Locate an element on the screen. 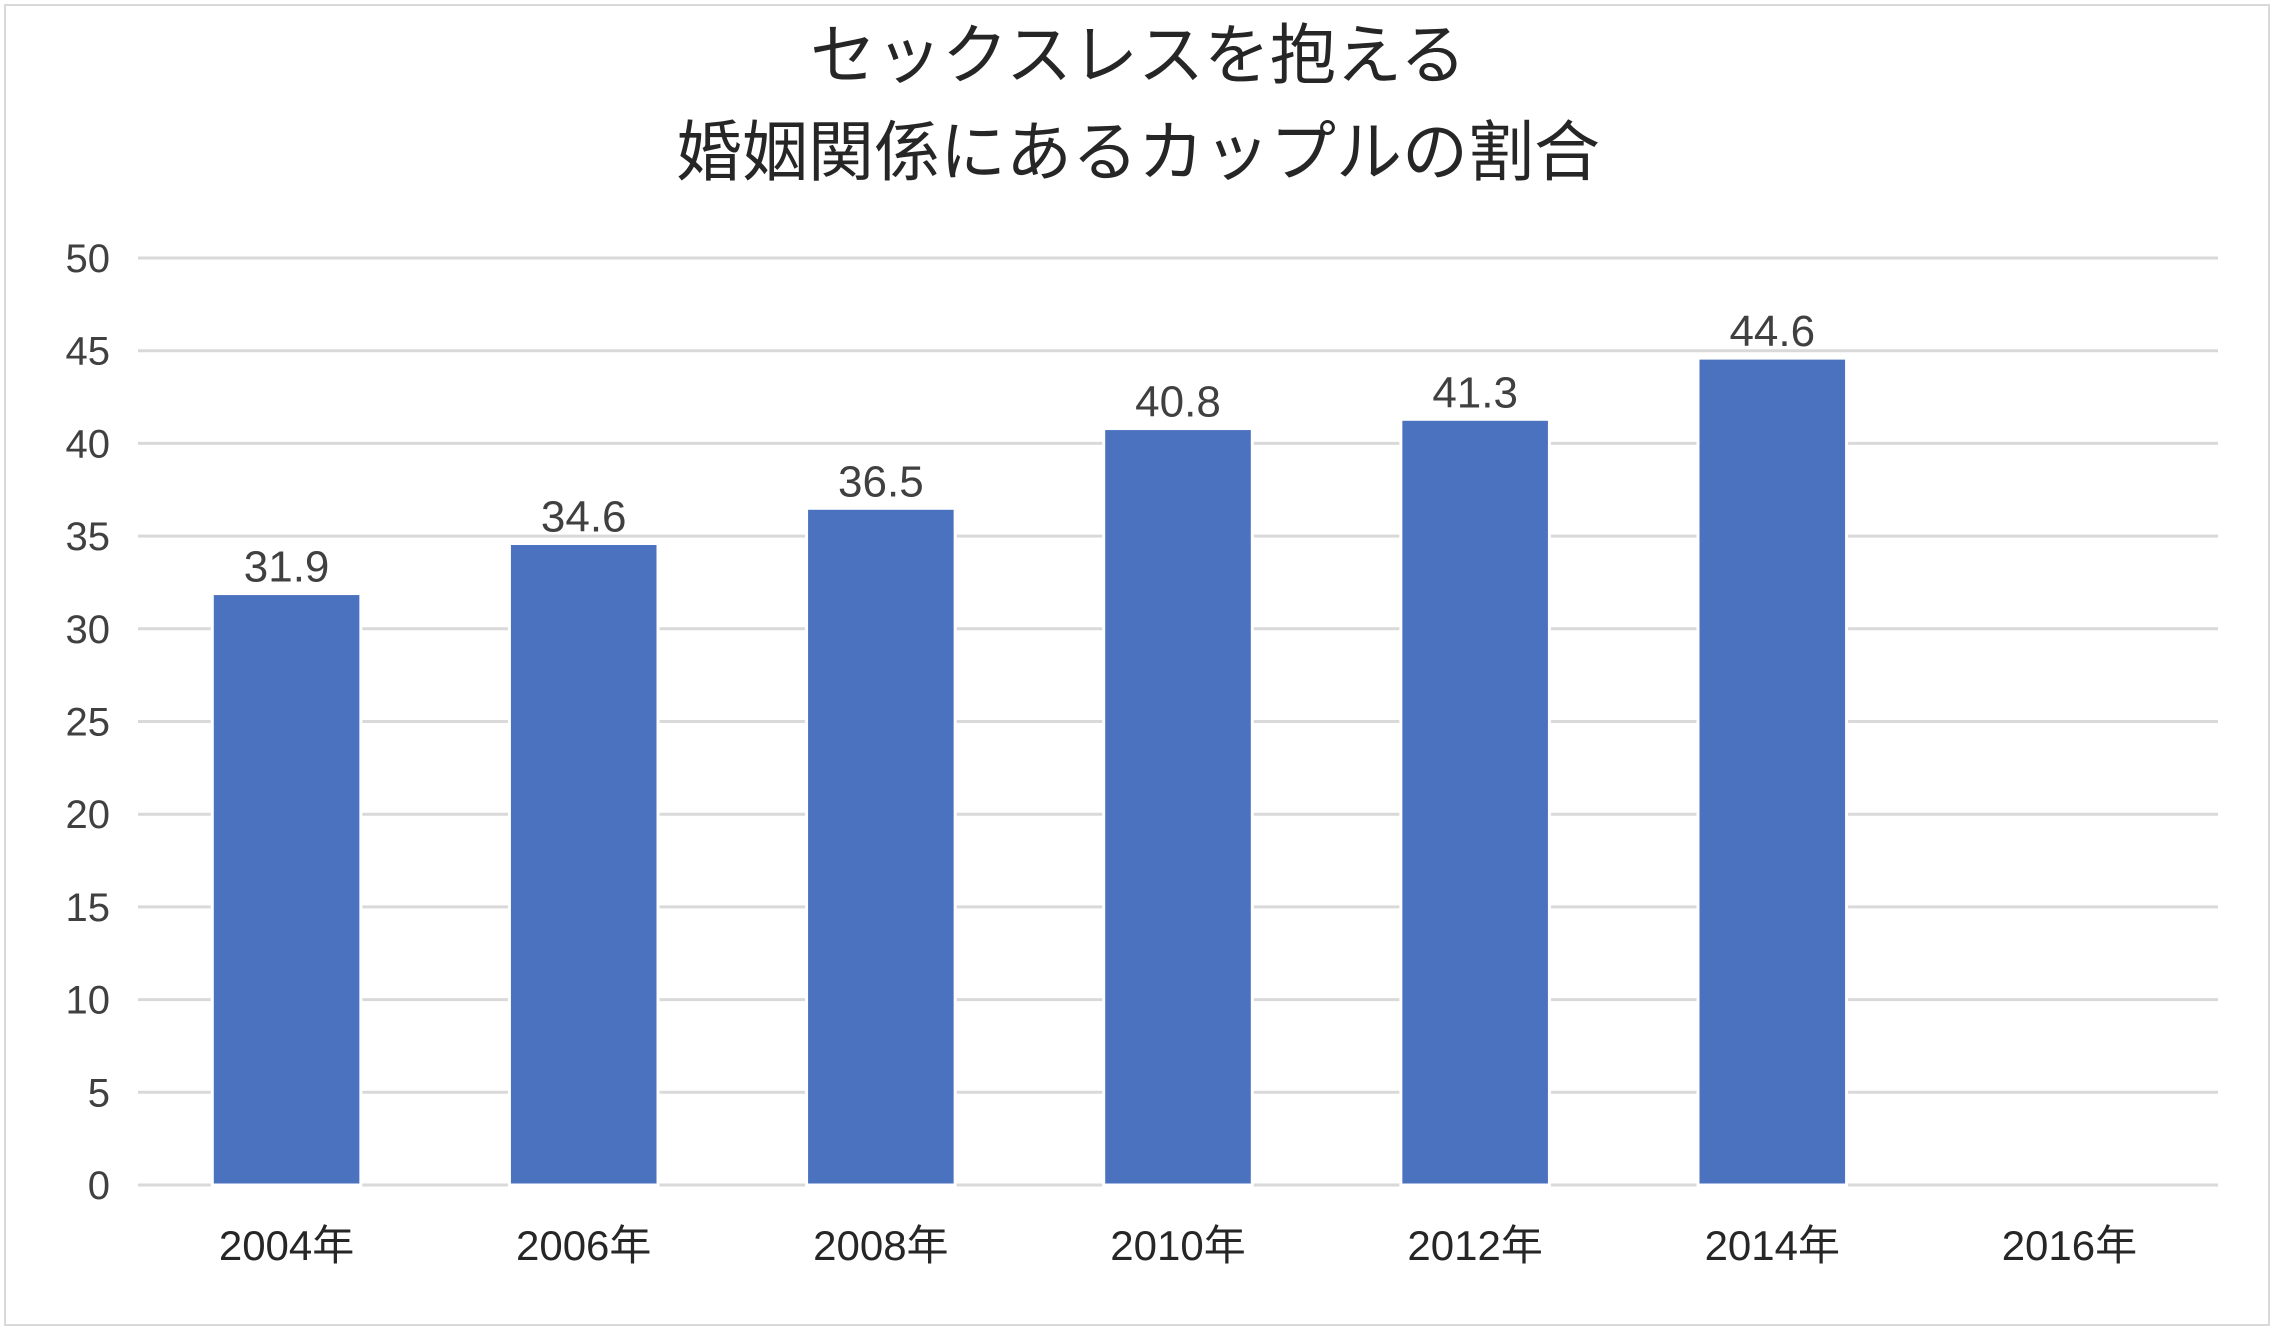 Image resolution: width=2276 pixels, height=1334 pixels. x-category-label-0: 2004年 is located at coordinates (286, 1245).